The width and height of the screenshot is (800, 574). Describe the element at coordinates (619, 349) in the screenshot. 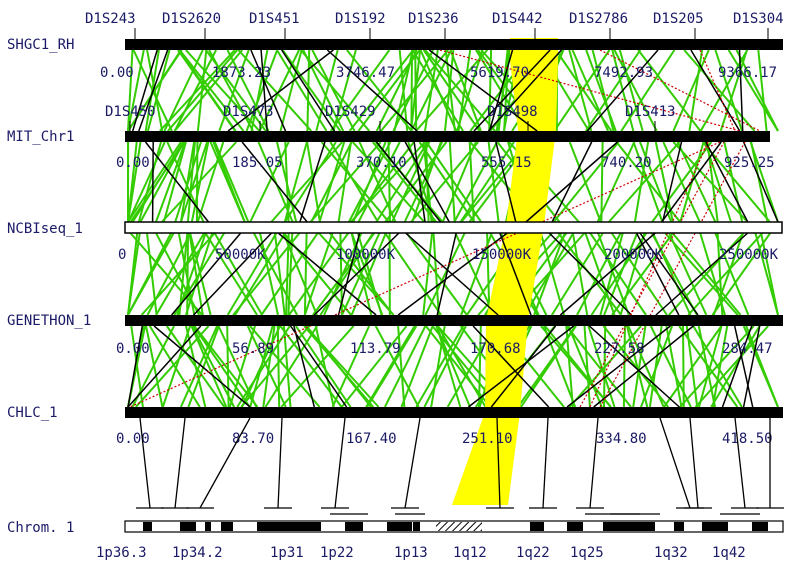

I see `tick-label: 227.58` at that location.